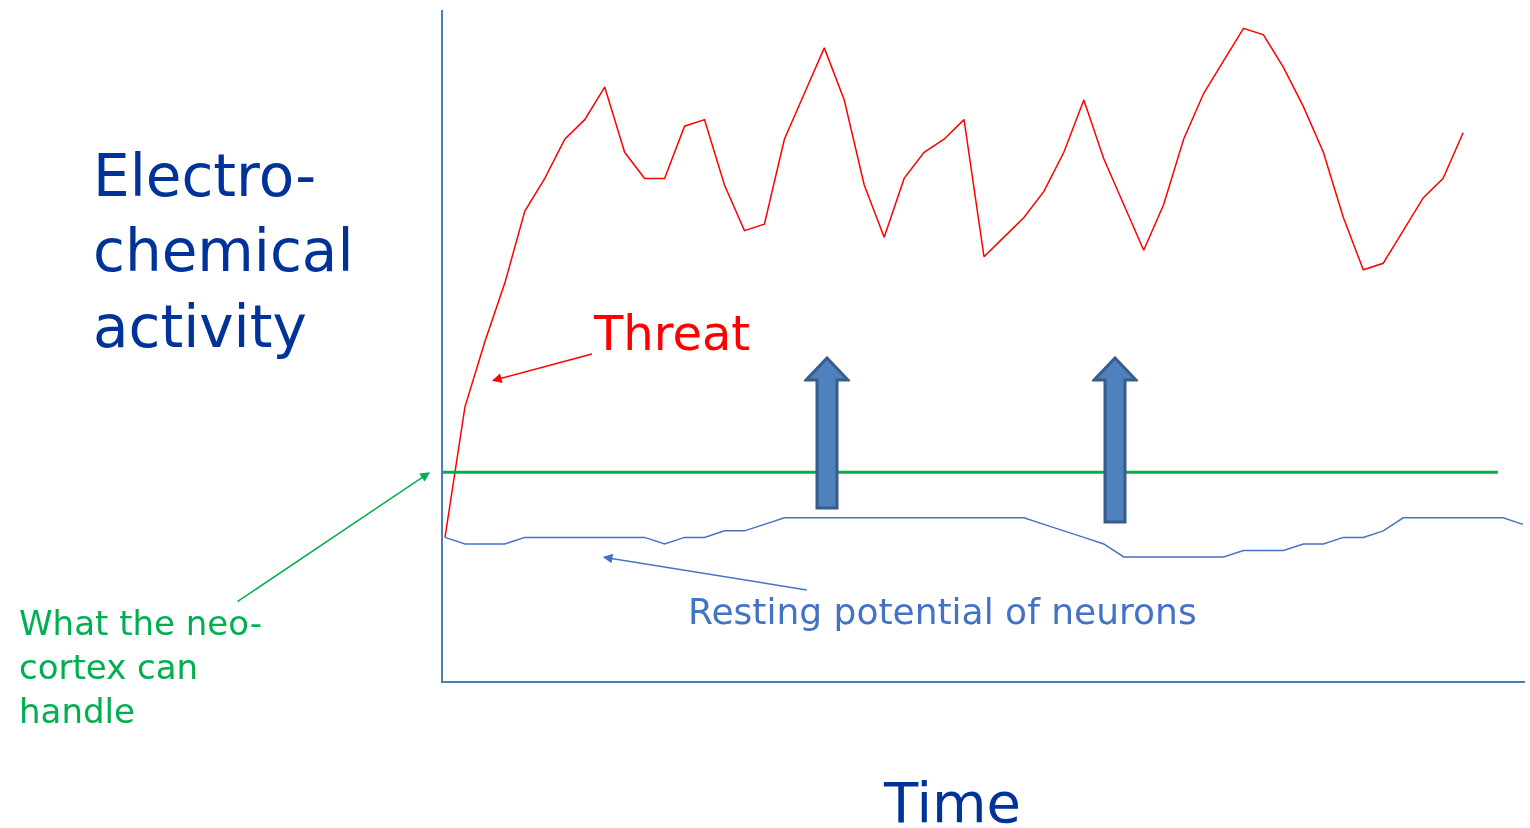 This screenshot has width=1530, height=828. What do you see at coordinates (942, 611) in the screenshot?
I see `series-label: Resting potential of neurons` at bounding box center [942, 611].